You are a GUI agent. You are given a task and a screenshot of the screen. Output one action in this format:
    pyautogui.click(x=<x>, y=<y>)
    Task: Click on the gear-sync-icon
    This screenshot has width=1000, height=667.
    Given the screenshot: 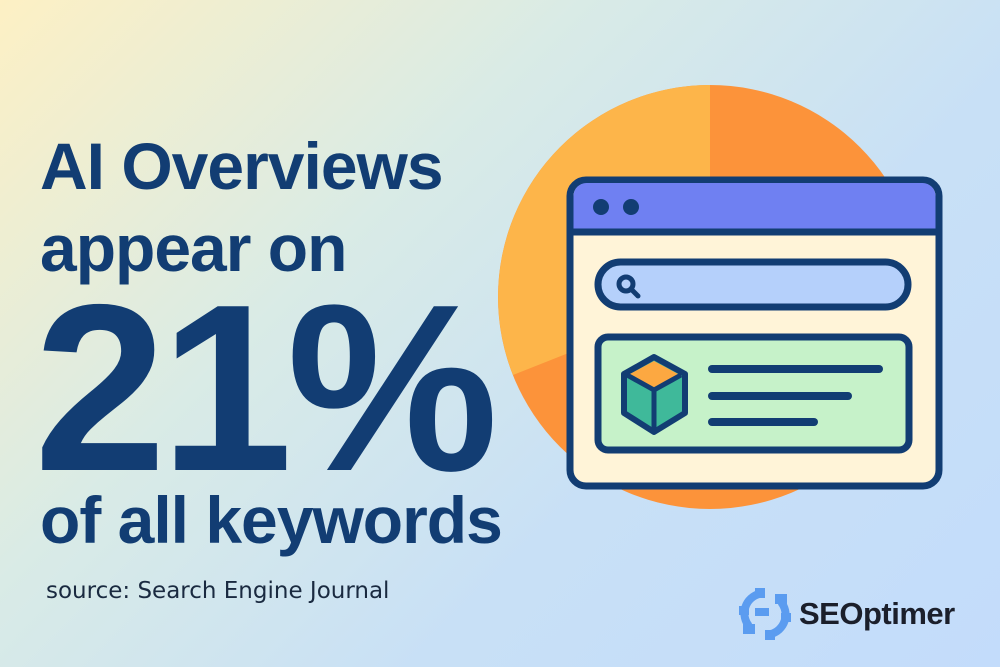 What is the action you would take?
    pyautogui.click(x=765, y=614)
    